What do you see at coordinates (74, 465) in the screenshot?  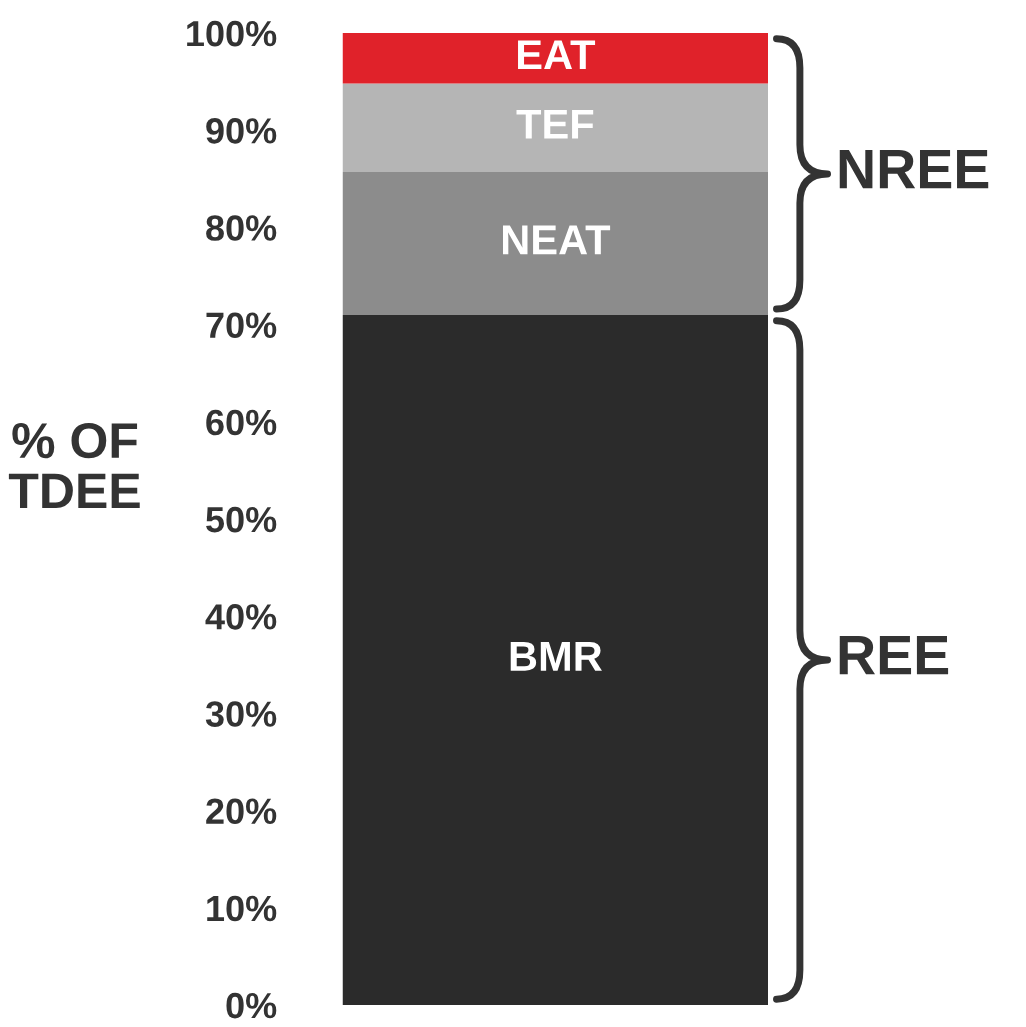 I see `y-axis-title: % OF TDEE` at bounding box center [74, 465].